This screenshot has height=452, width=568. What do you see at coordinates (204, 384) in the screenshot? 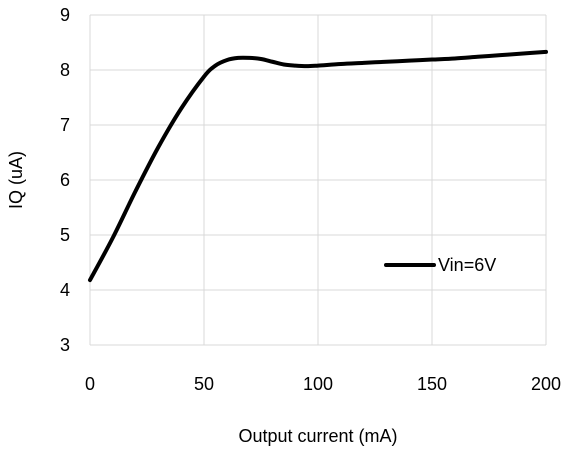
I see `x-tick-label: 50` at bounding box center [204, 384].